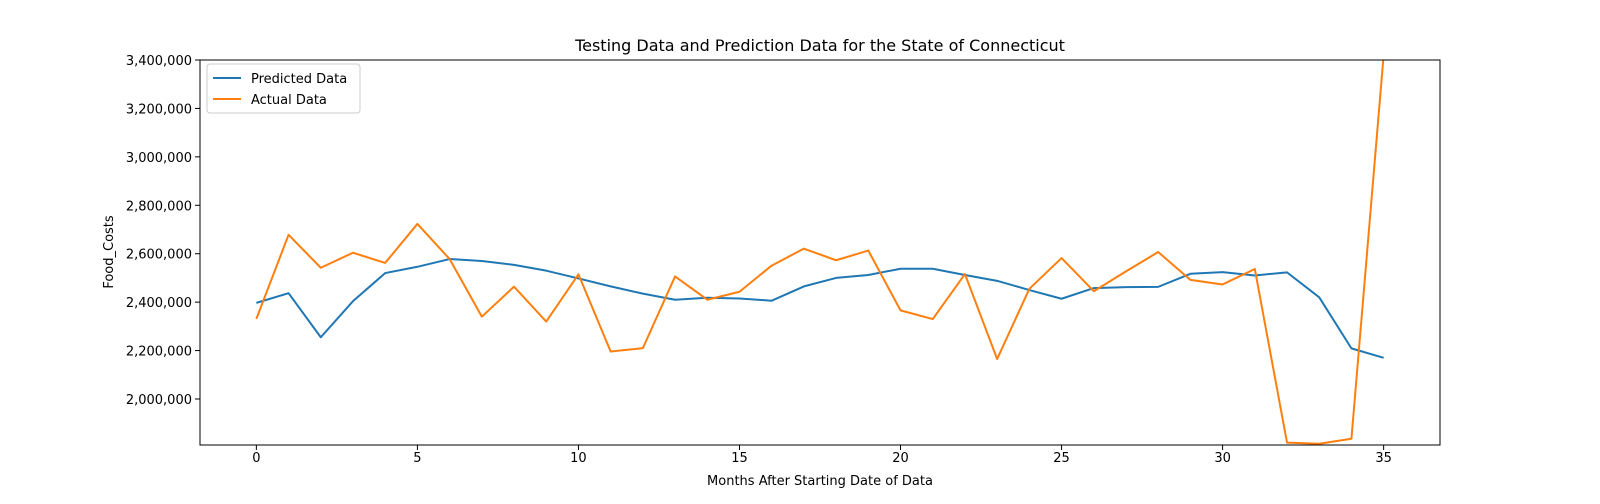  I want to click on x-axis-label: Months After Starting Date of Data, so click(820, 481).